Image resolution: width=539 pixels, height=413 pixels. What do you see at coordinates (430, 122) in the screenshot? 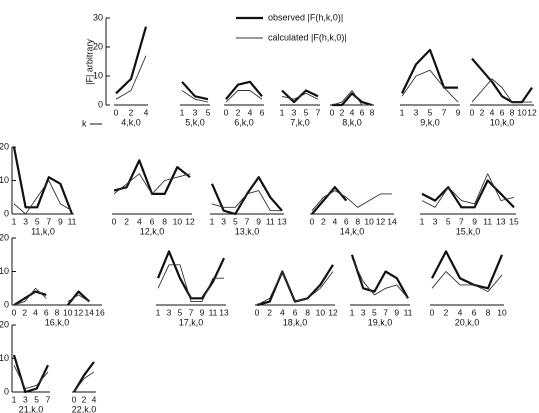
I see `panel-label: 9,k,0` at bounding box center [430, 122].